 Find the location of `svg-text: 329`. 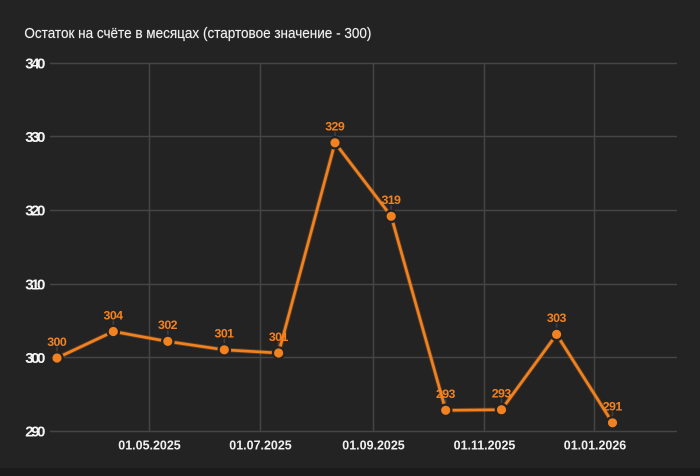

svg-text: 329 is located at coordinates (335, 127).